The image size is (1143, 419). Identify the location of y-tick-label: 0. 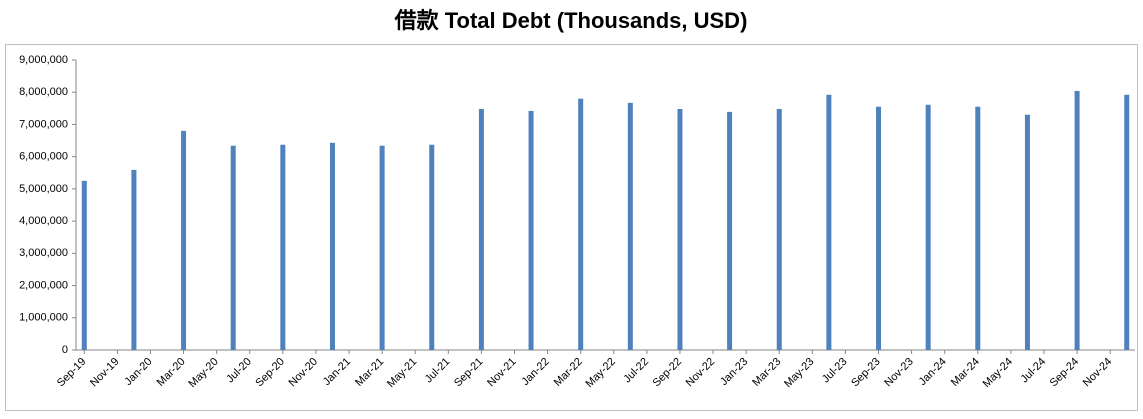
(65, 350).